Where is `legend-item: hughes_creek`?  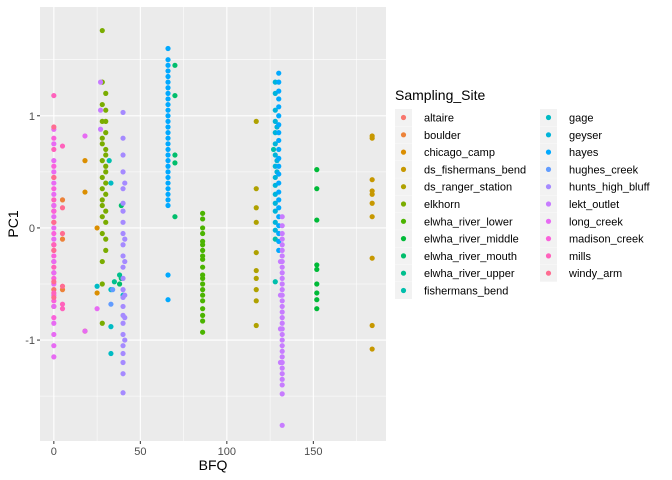 legend-item: hughes_creek is located at coordinates (589, 169).